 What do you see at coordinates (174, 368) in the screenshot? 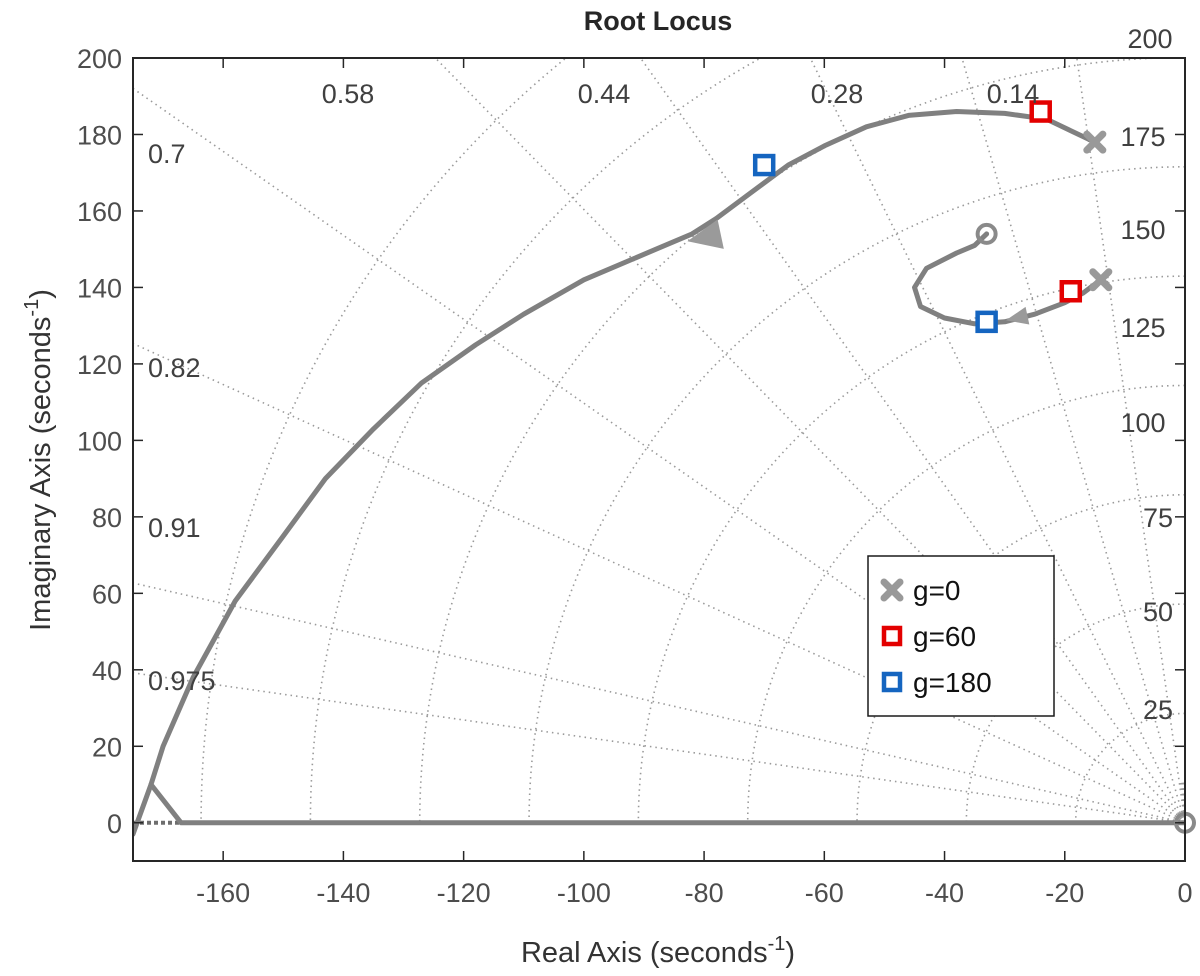
I see `damping-label: 0.82` at bounding box center [174, 368].